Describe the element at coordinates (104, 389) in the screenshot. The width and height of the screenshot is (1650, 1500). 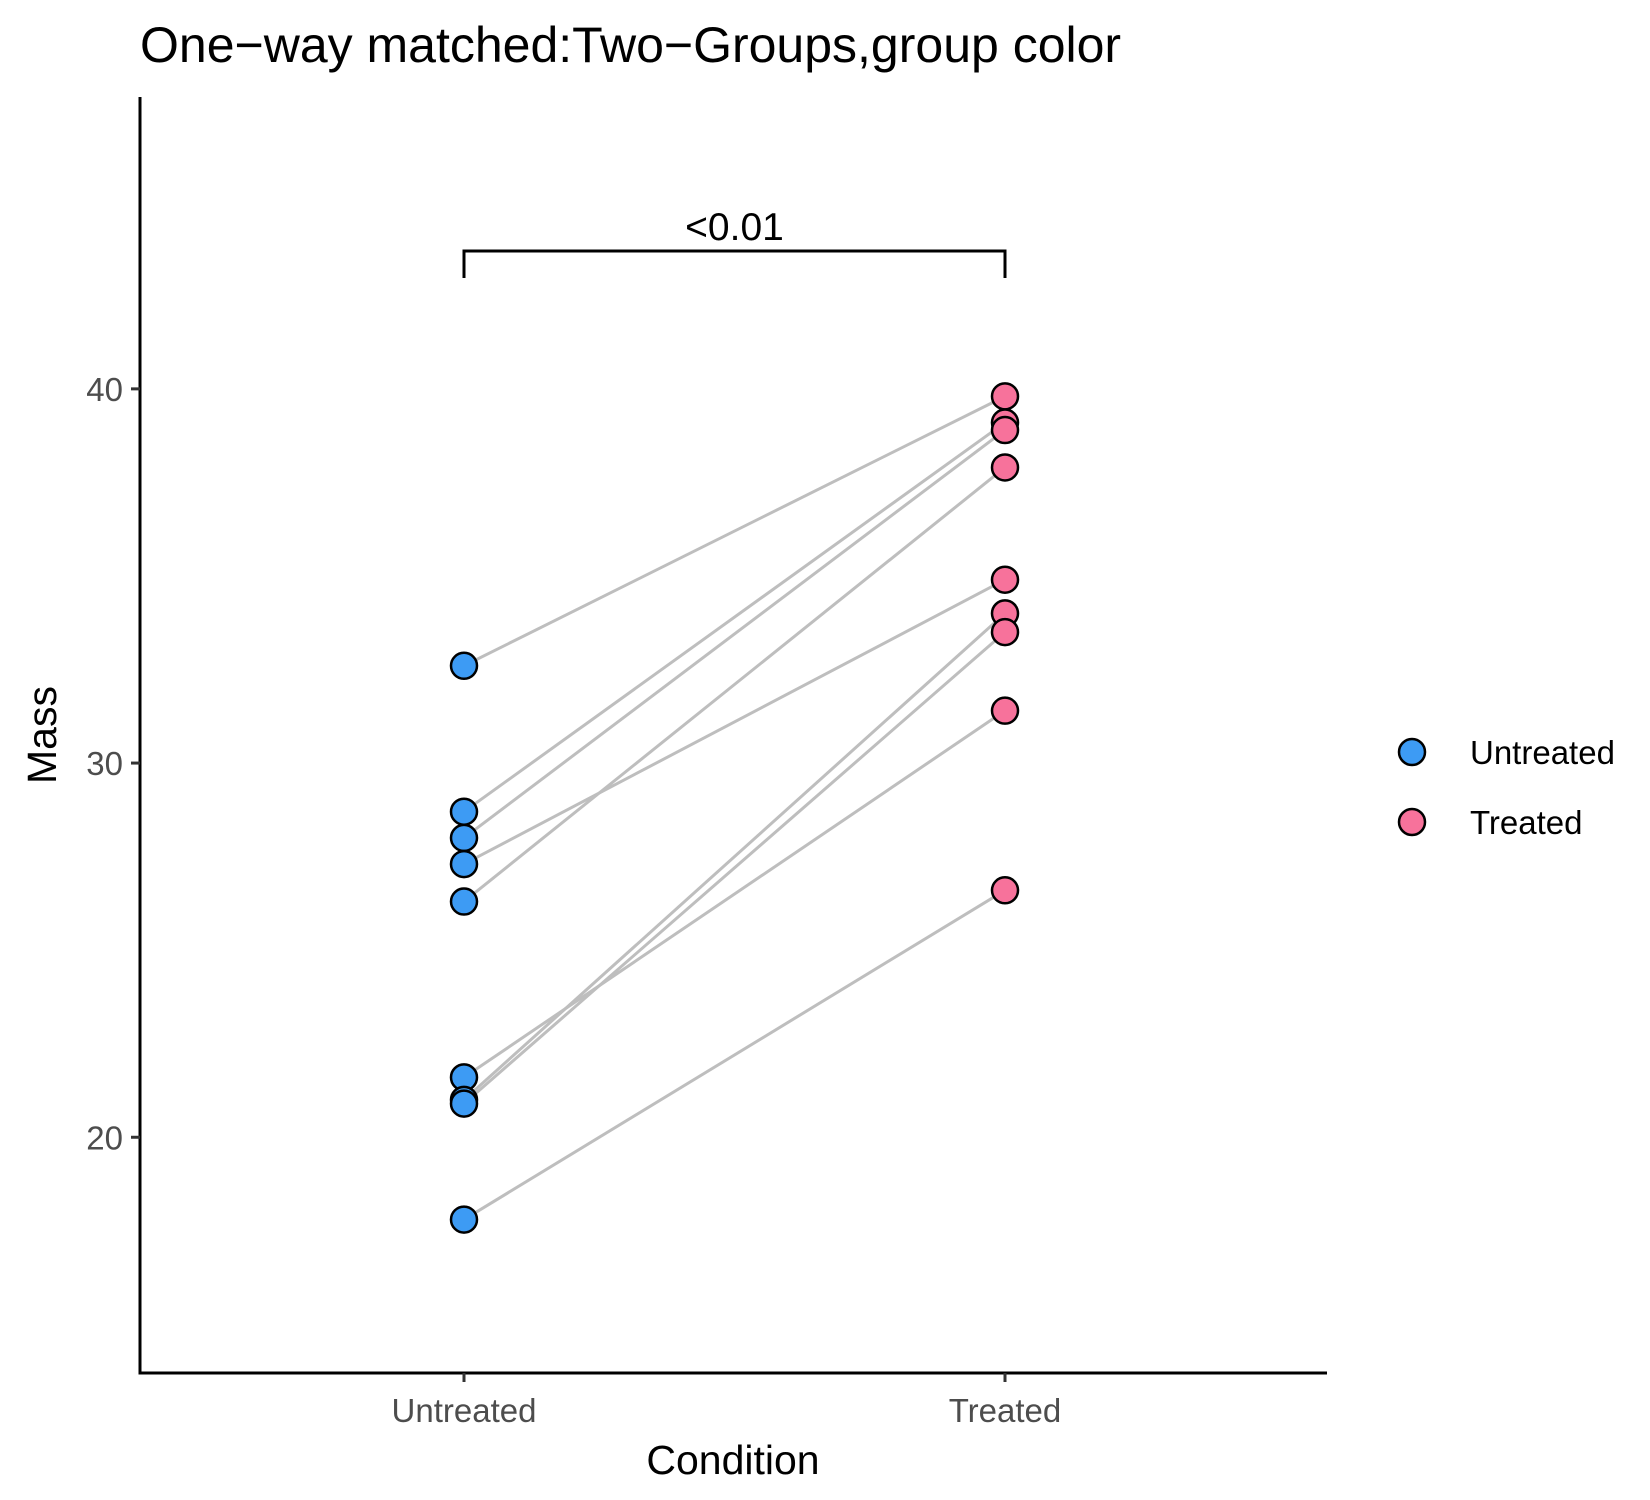
I see `y-tick-label: 40` at that location.